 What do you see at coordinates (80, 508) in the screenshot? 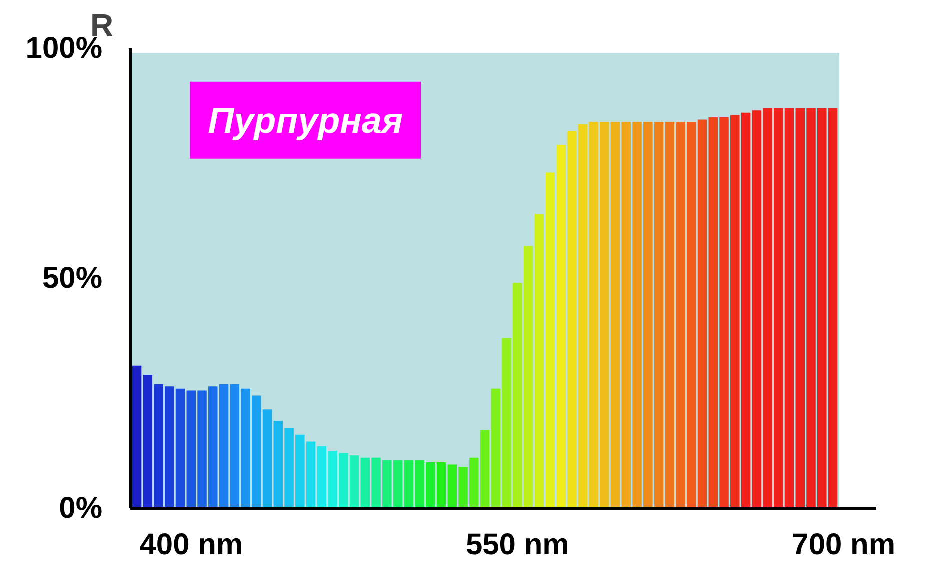
I see `y-tick-label: 0%` at bounding box center [80, 508].